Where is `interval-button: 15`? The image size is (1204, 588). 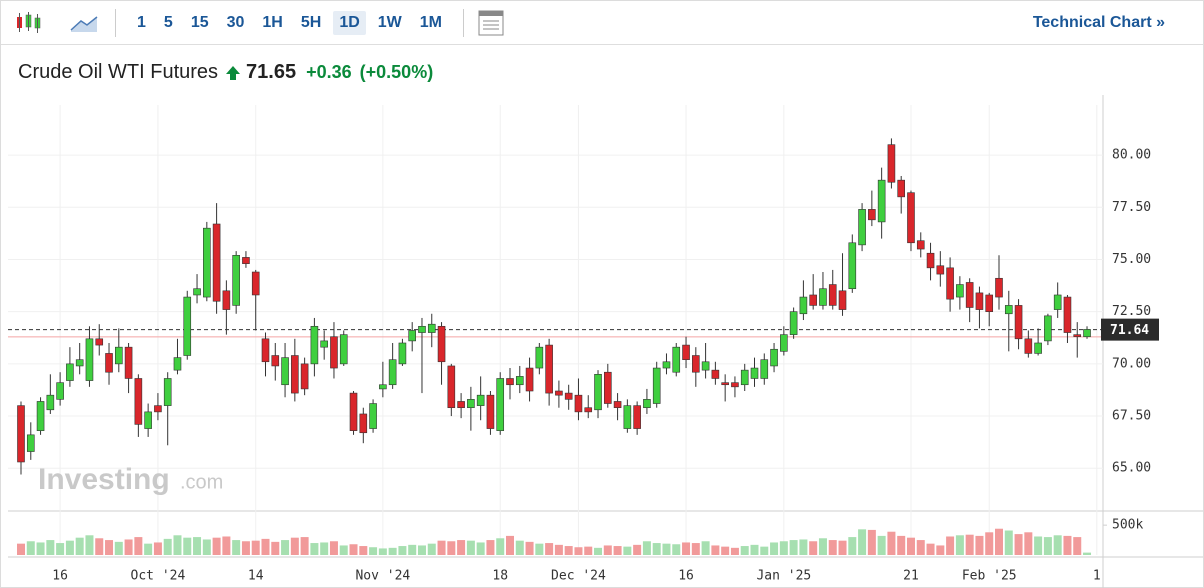
interval-button: 15 is located at coordinates (199, 22).